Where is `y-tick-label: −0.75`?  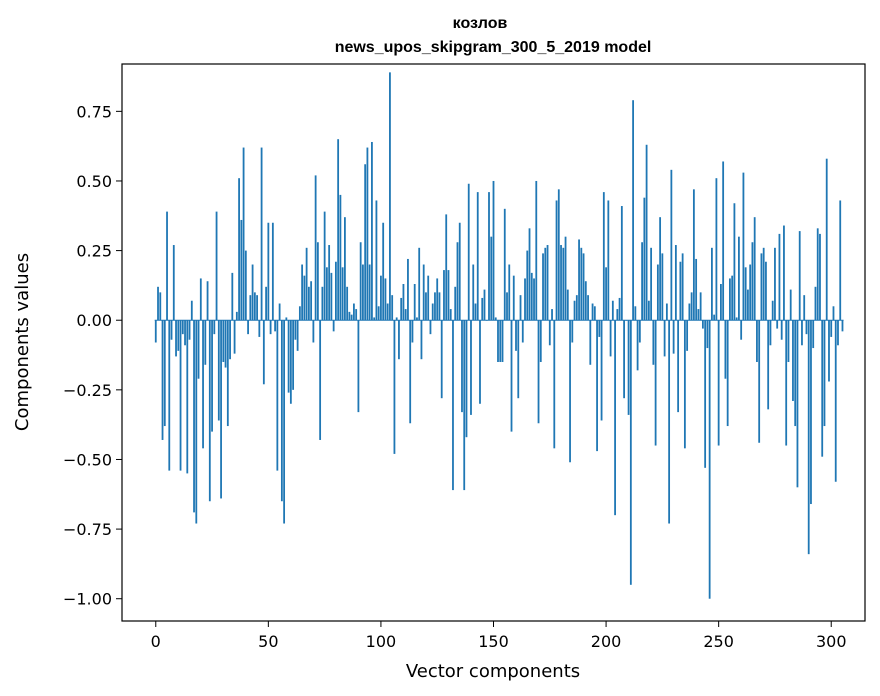 y-tick-label: −0.75 is located at coordinates (87, 529).